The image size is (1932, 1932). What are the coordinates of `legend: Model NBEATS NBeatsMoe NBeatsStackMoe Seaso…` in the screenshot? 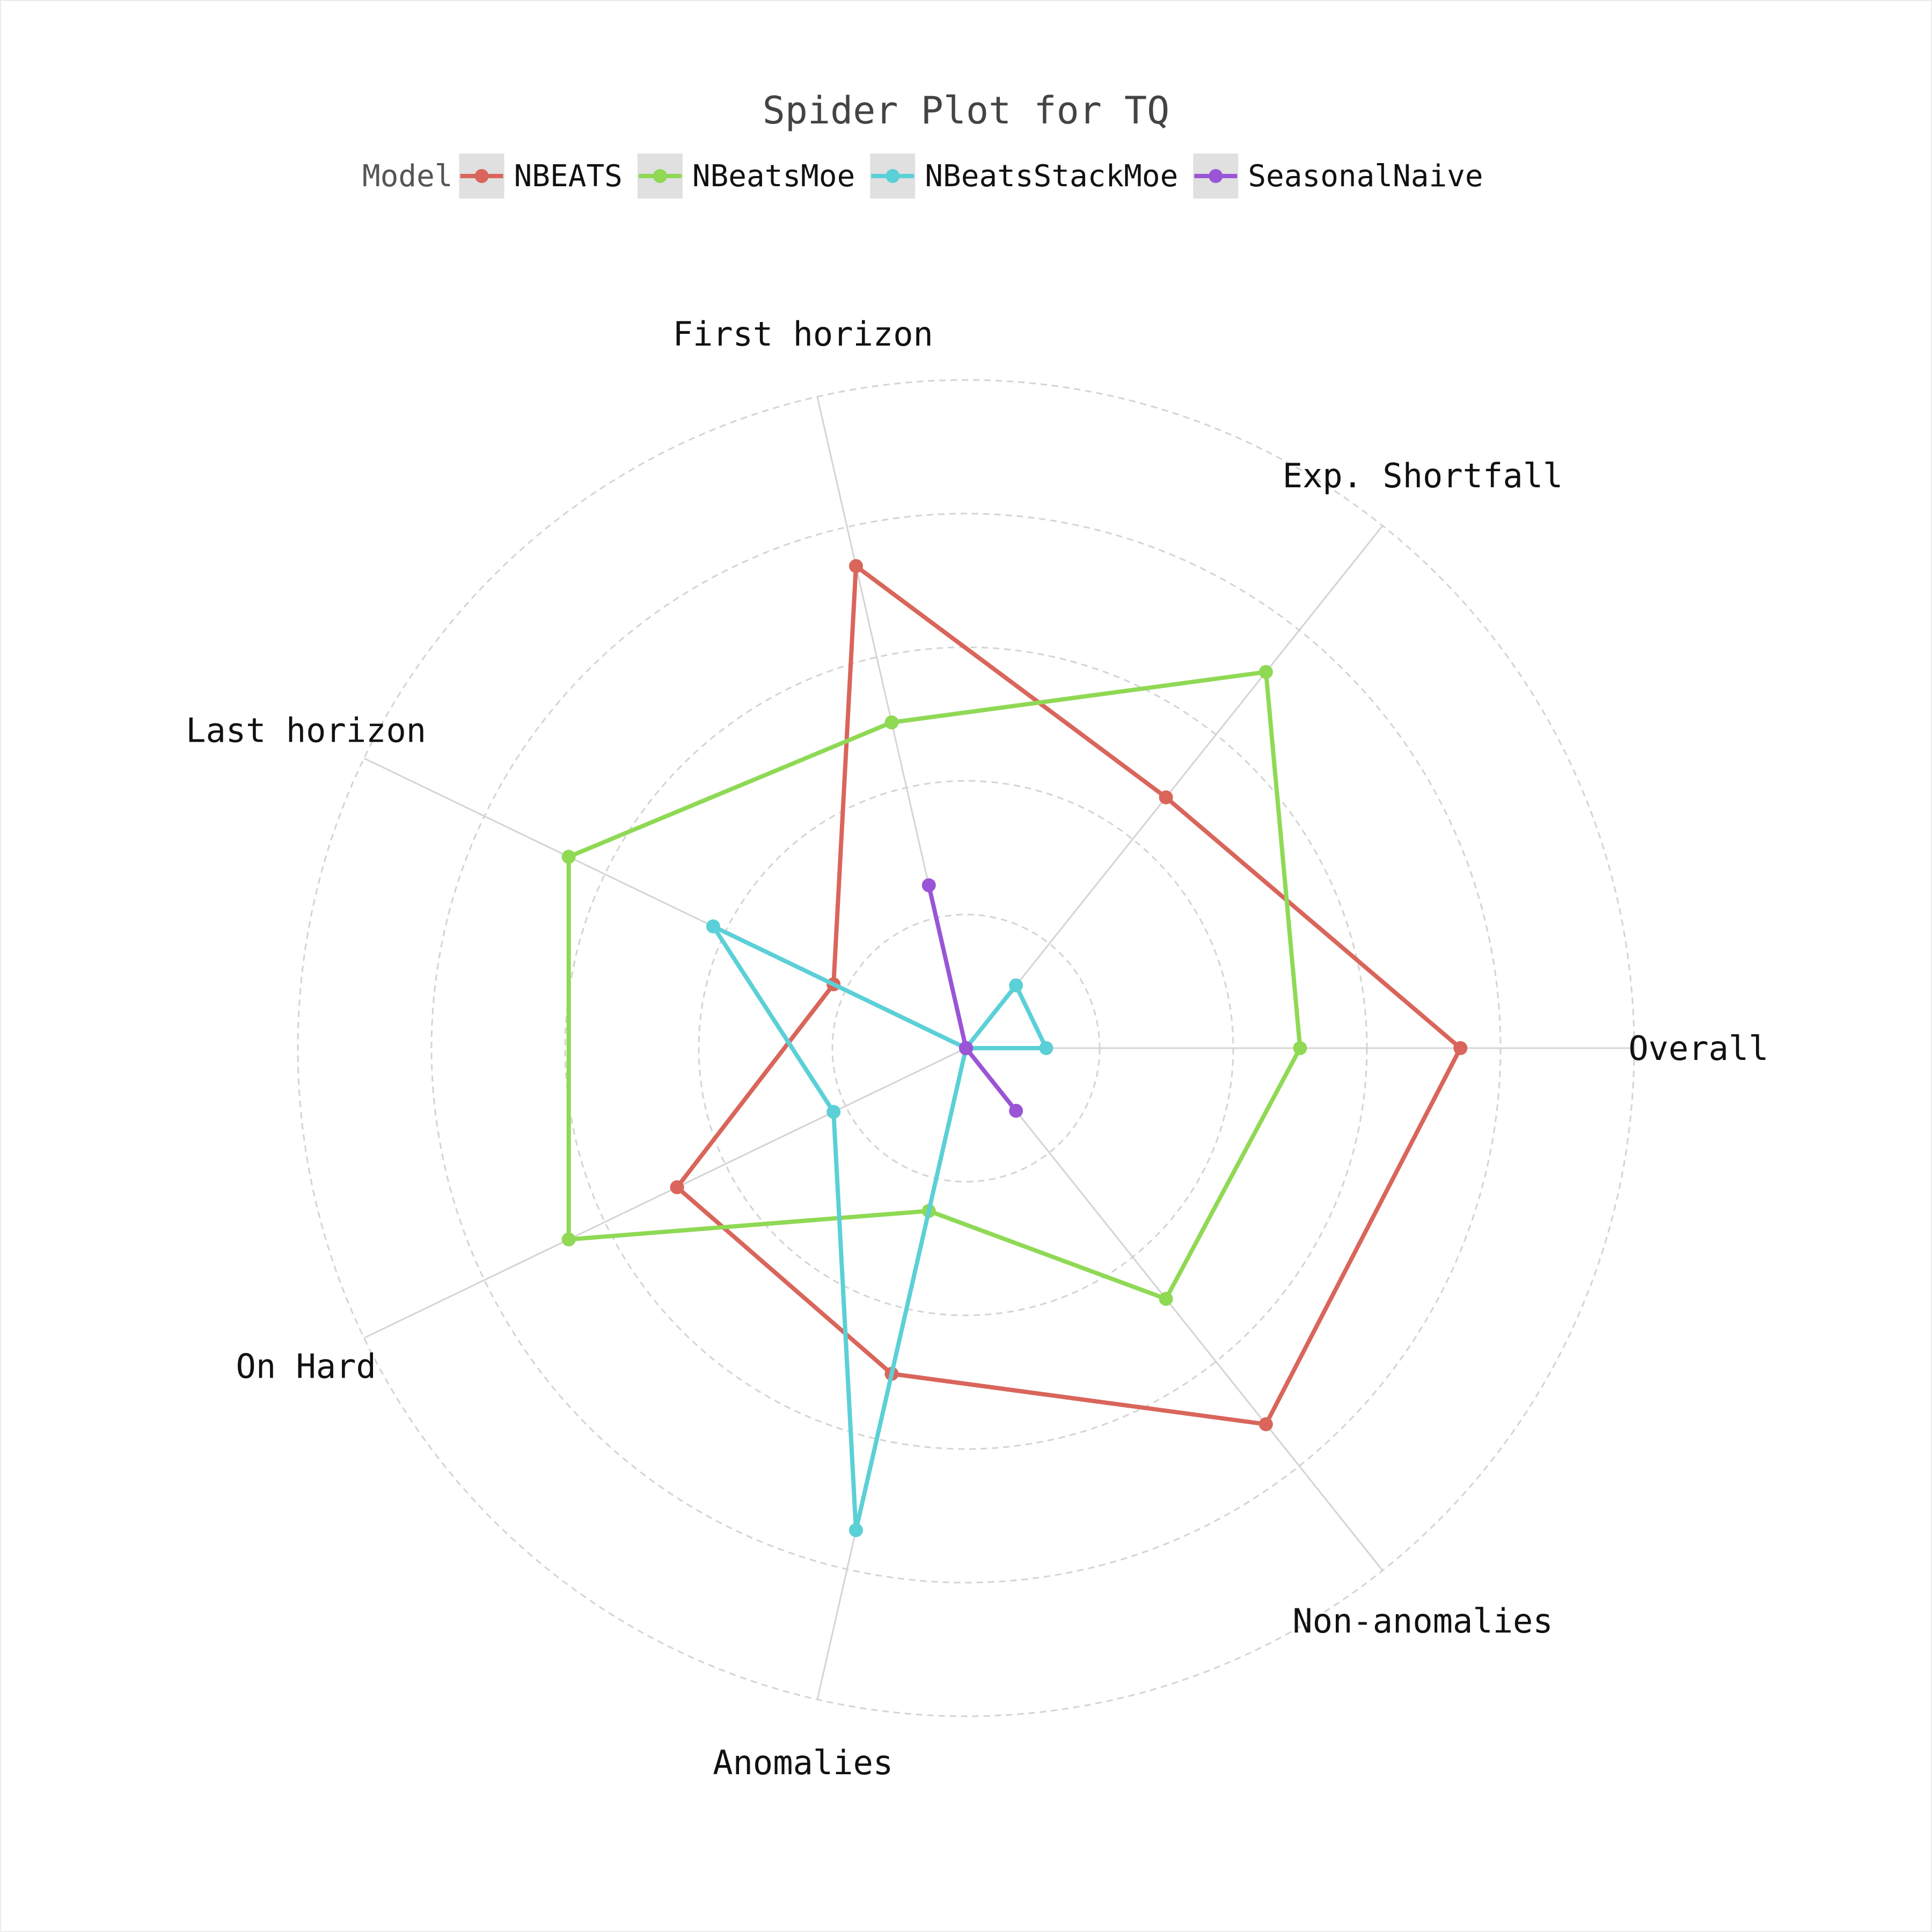 It's located at (922, 176).